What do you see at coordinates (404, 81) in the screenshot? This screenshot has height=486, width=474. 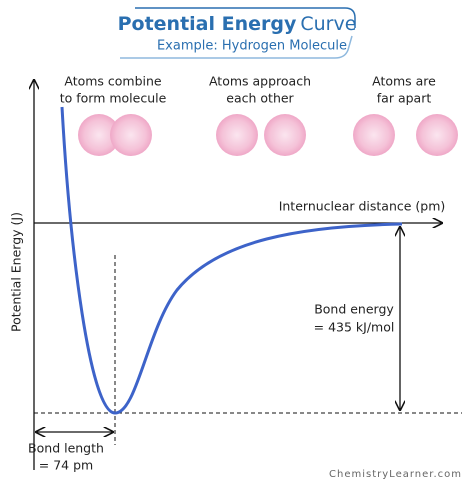 I see `stage-label: Atoms are` at bounding box center [404, 81].